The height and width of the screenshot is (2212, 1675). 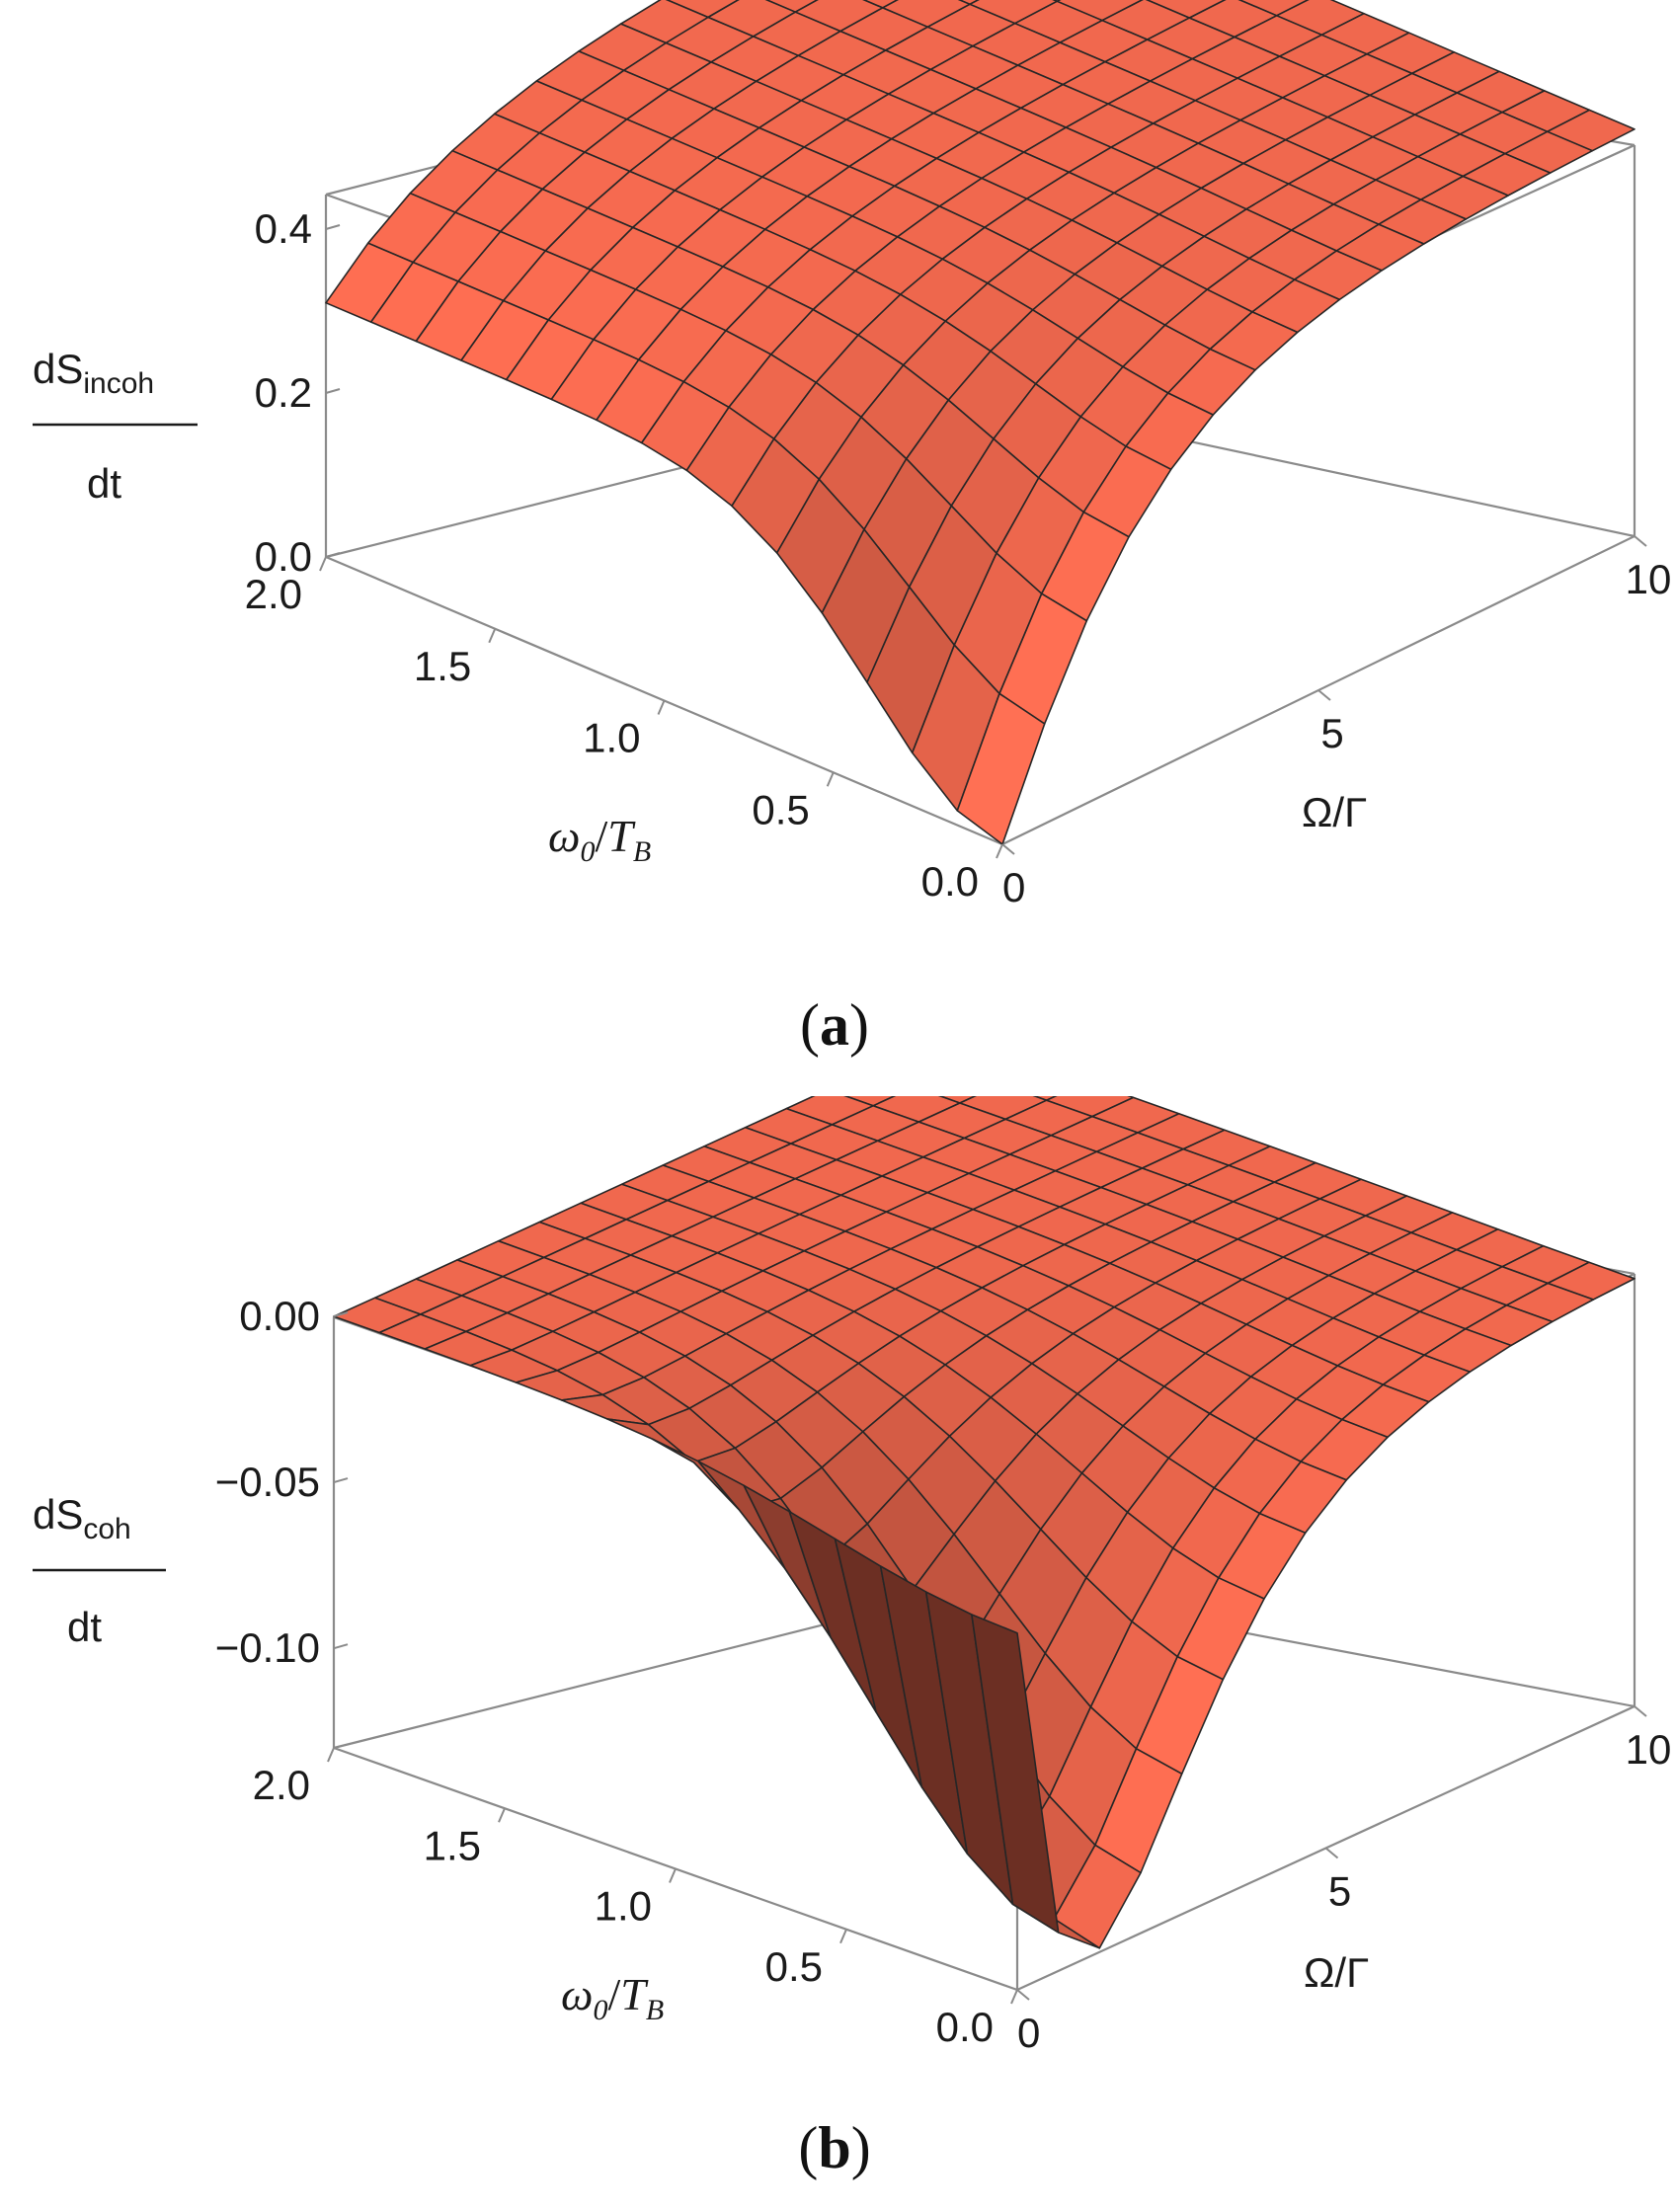 I want to click on panel-label-b: (b), so click(x=834, y=2147).